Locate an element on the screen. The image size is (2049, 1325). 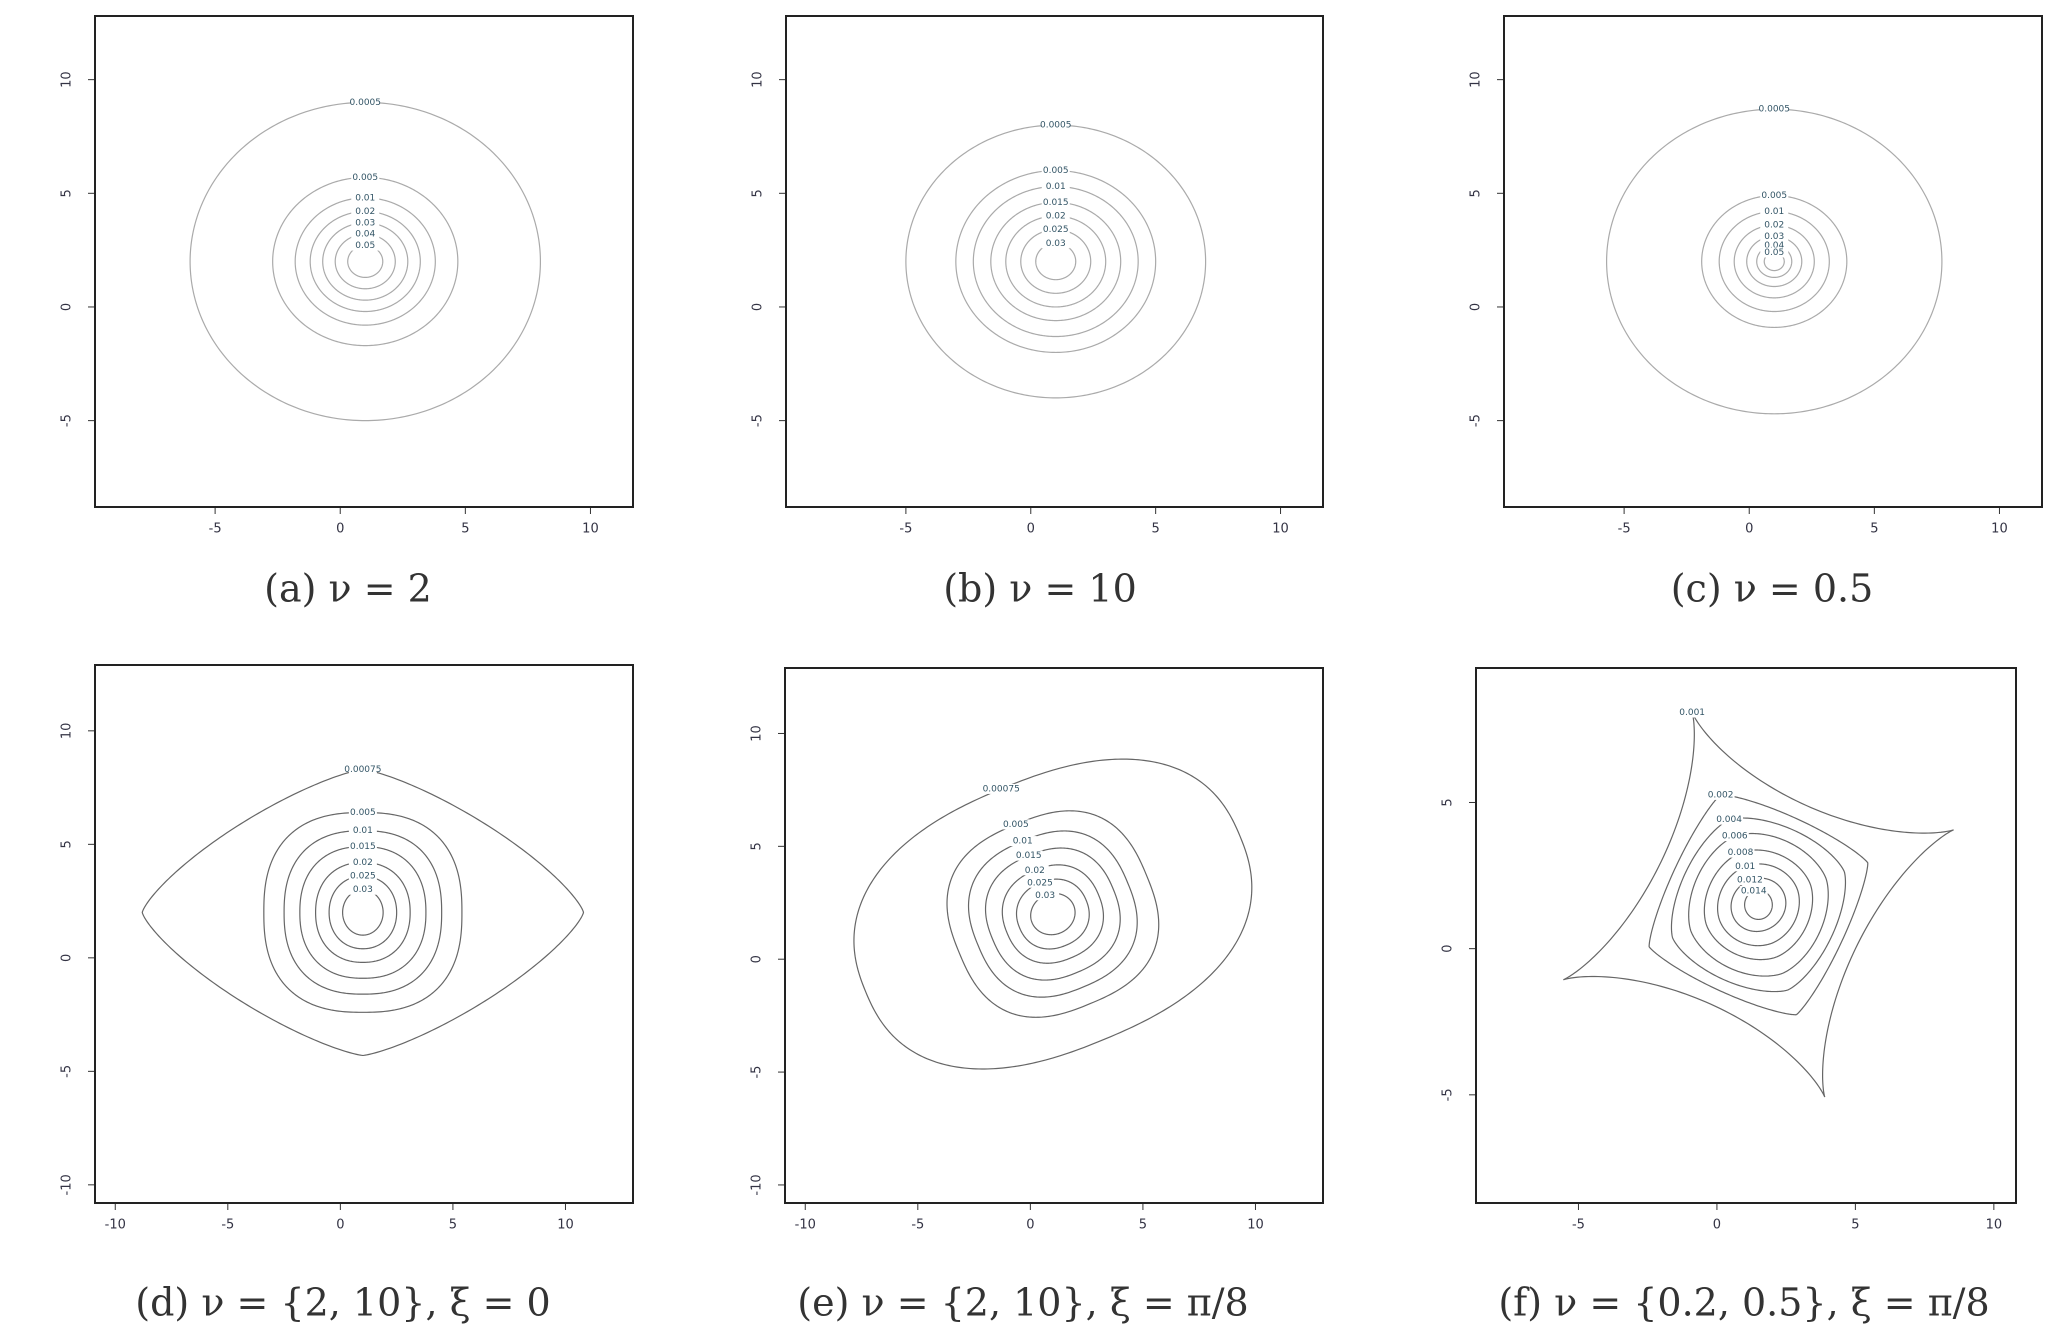
contour-label: 0.002 is located at coordinates (1721, 795).